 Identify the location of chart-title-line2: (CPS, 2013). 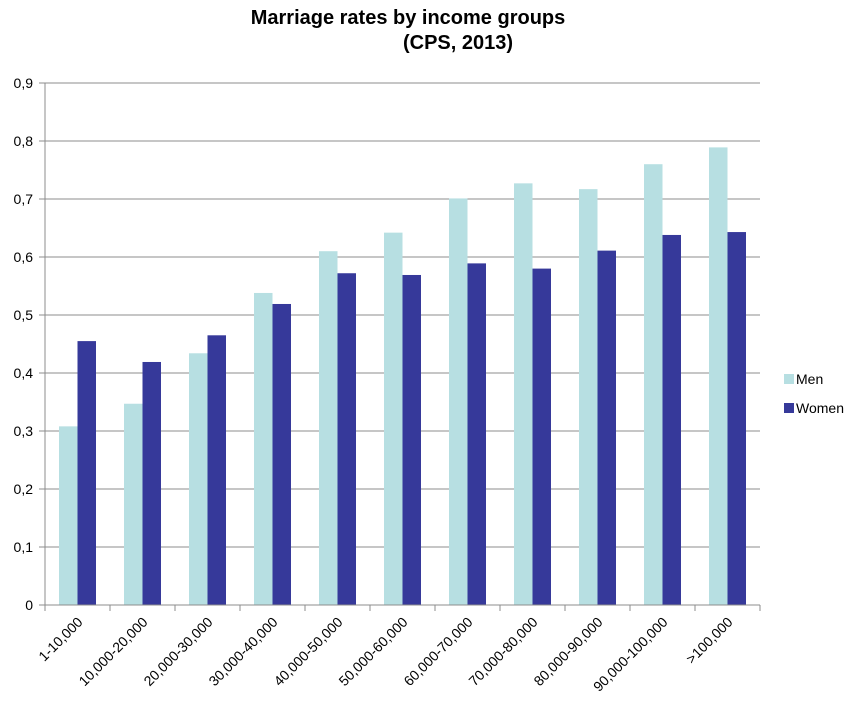
(458, 43).